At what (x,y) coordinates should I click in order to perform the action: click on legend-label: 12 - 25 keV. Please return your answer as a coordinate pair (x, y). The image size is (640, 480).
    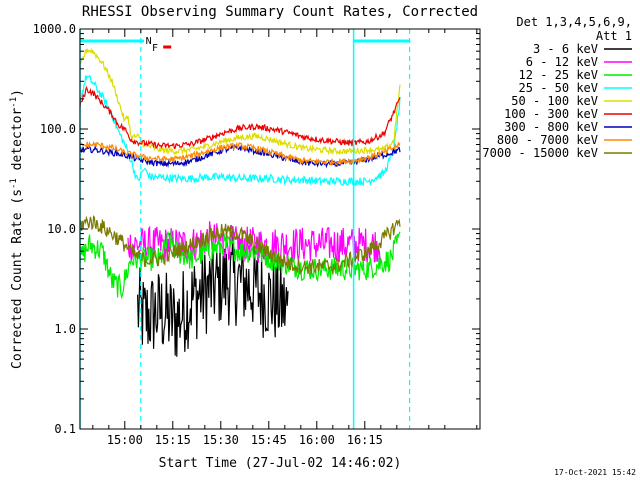
    Looking at the image, I should click on (558, 75).